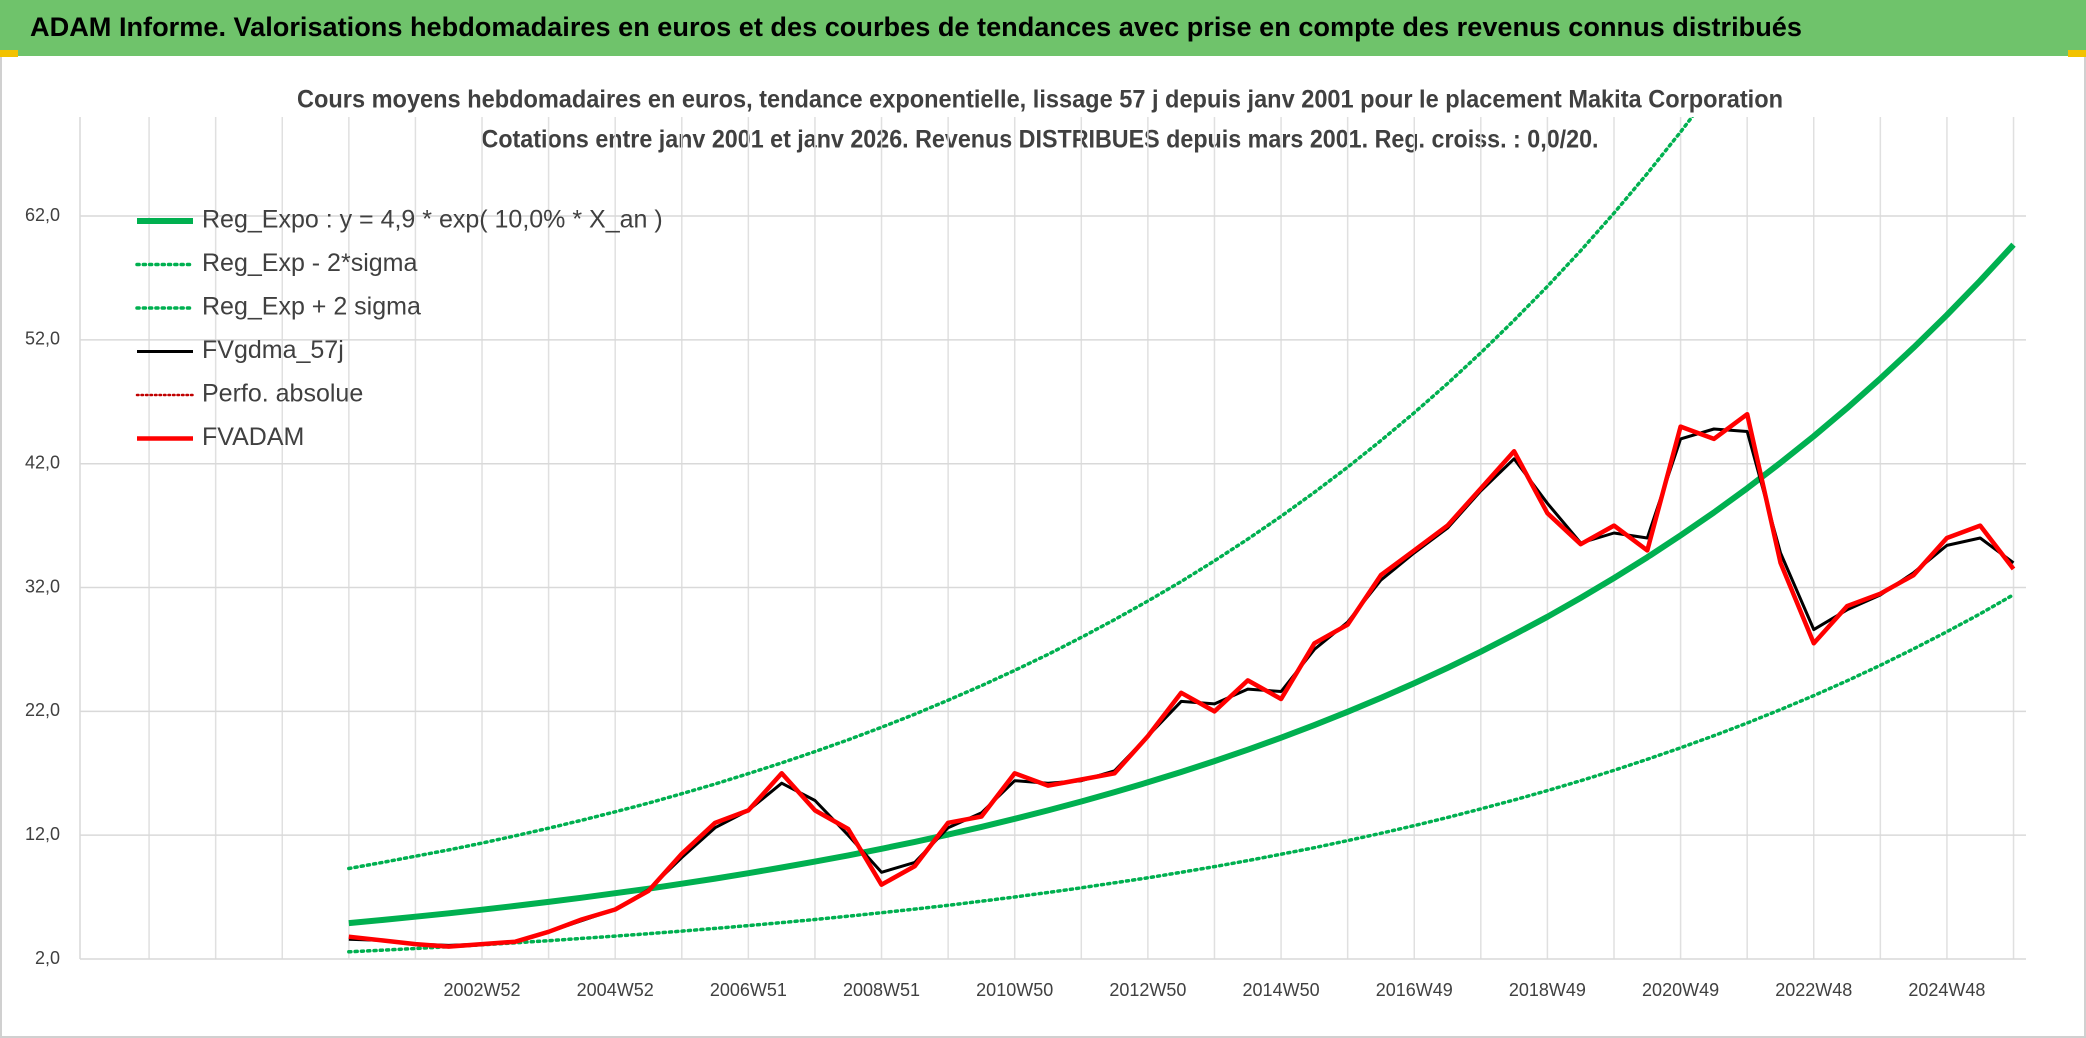  I want to click on x-tick-label: 2014W50, so click(1281, 990).